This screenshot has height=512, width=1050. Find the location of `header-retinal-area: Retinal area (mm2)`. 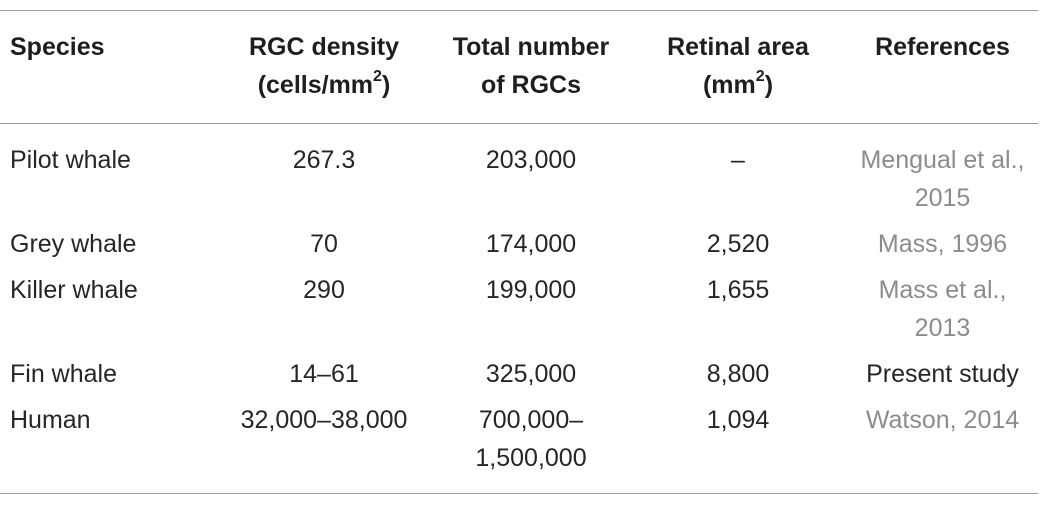

header-retinal-area: Retinal area (mm2) is located at coordinates (738, 67).